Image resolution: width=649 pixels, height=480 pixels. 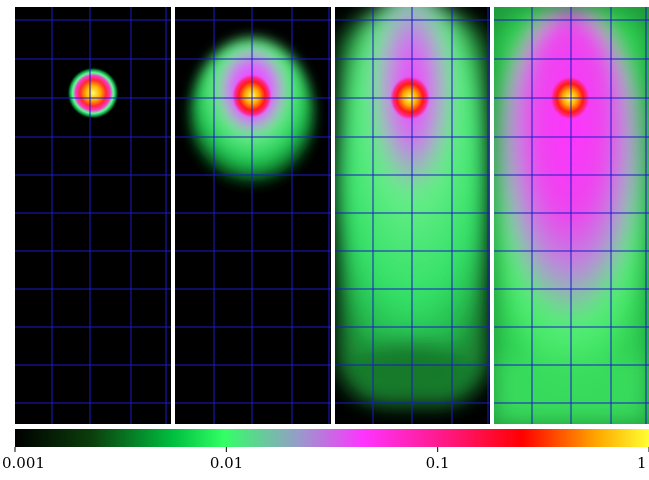 I want to click on colorbar, so click(x=331, y=440).